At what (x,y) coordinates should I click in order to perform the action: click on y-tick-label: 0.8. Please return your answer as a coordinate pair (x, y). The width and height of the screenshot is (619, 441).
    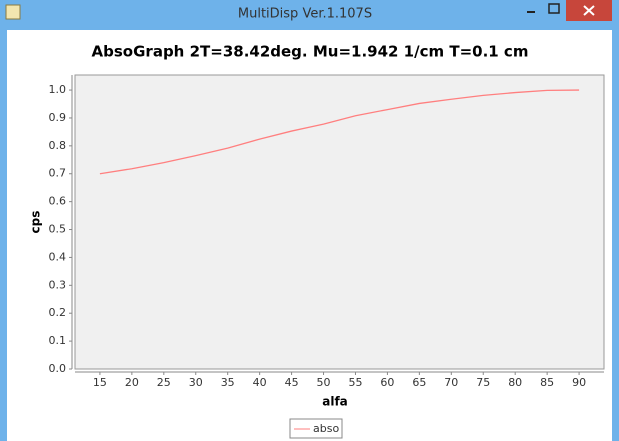
    Looking at the image, I should click on (58, 145).